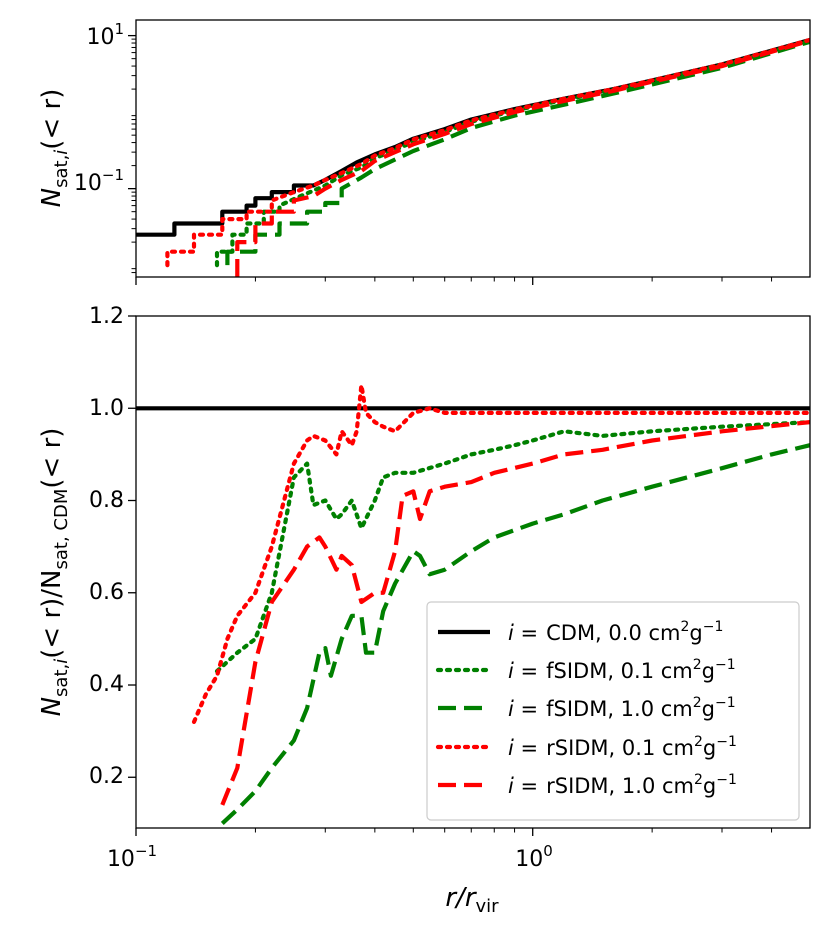 The width and height of the screenshot is (830, 934). Describe the element at coordinates (113, 175) in the screenshot. I see `top-ytick-label-0.1-exp: −1` at that location.